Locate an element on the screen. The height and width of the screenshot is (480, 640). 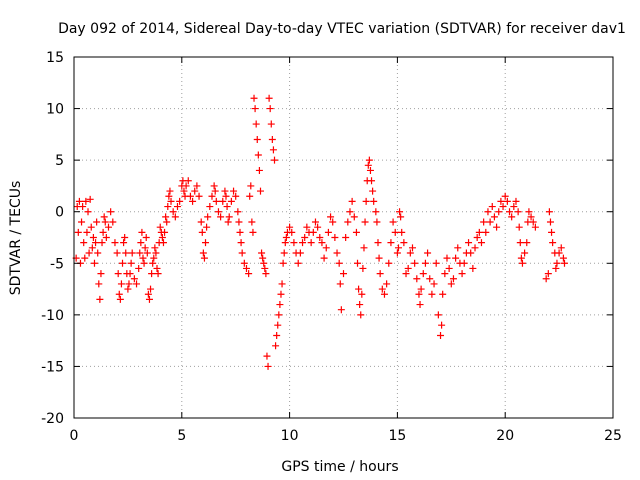
x-tick-label: 0 is located at coordinates (74, 436).